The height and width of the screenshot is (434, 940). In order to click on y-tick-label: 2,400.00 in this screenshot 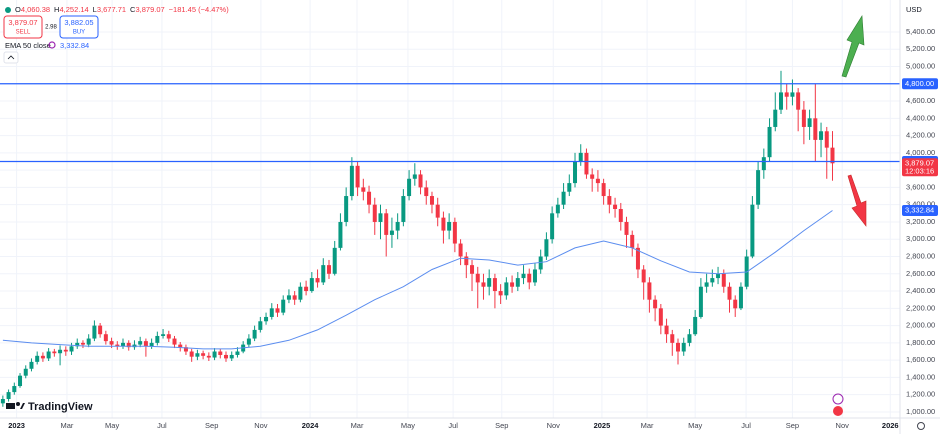, I will do `click(920, 290)`.